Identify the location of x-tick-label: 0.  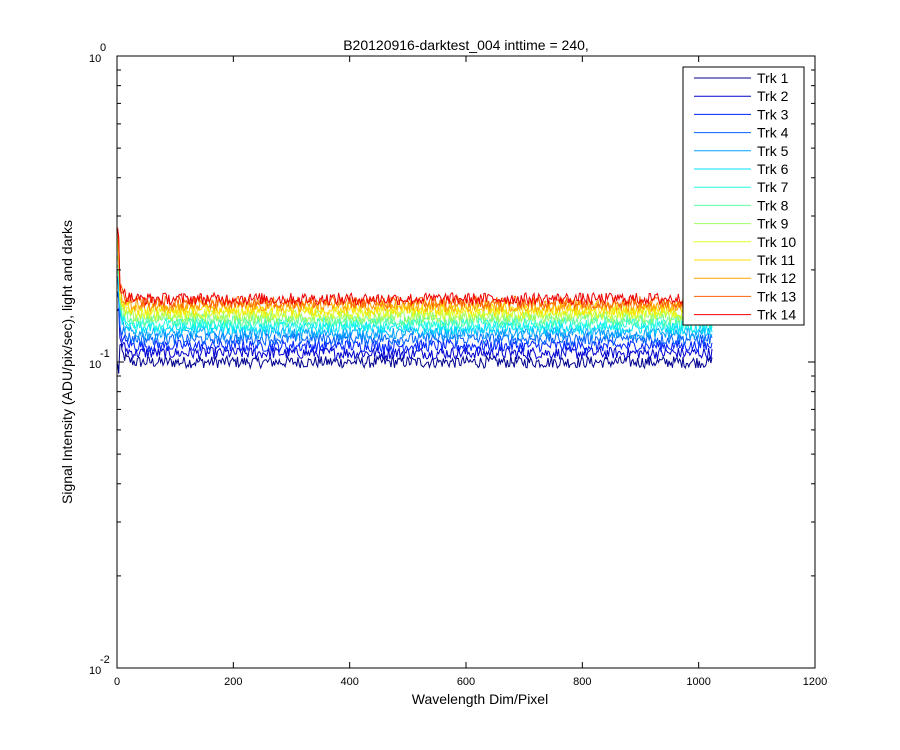
(117, 682).